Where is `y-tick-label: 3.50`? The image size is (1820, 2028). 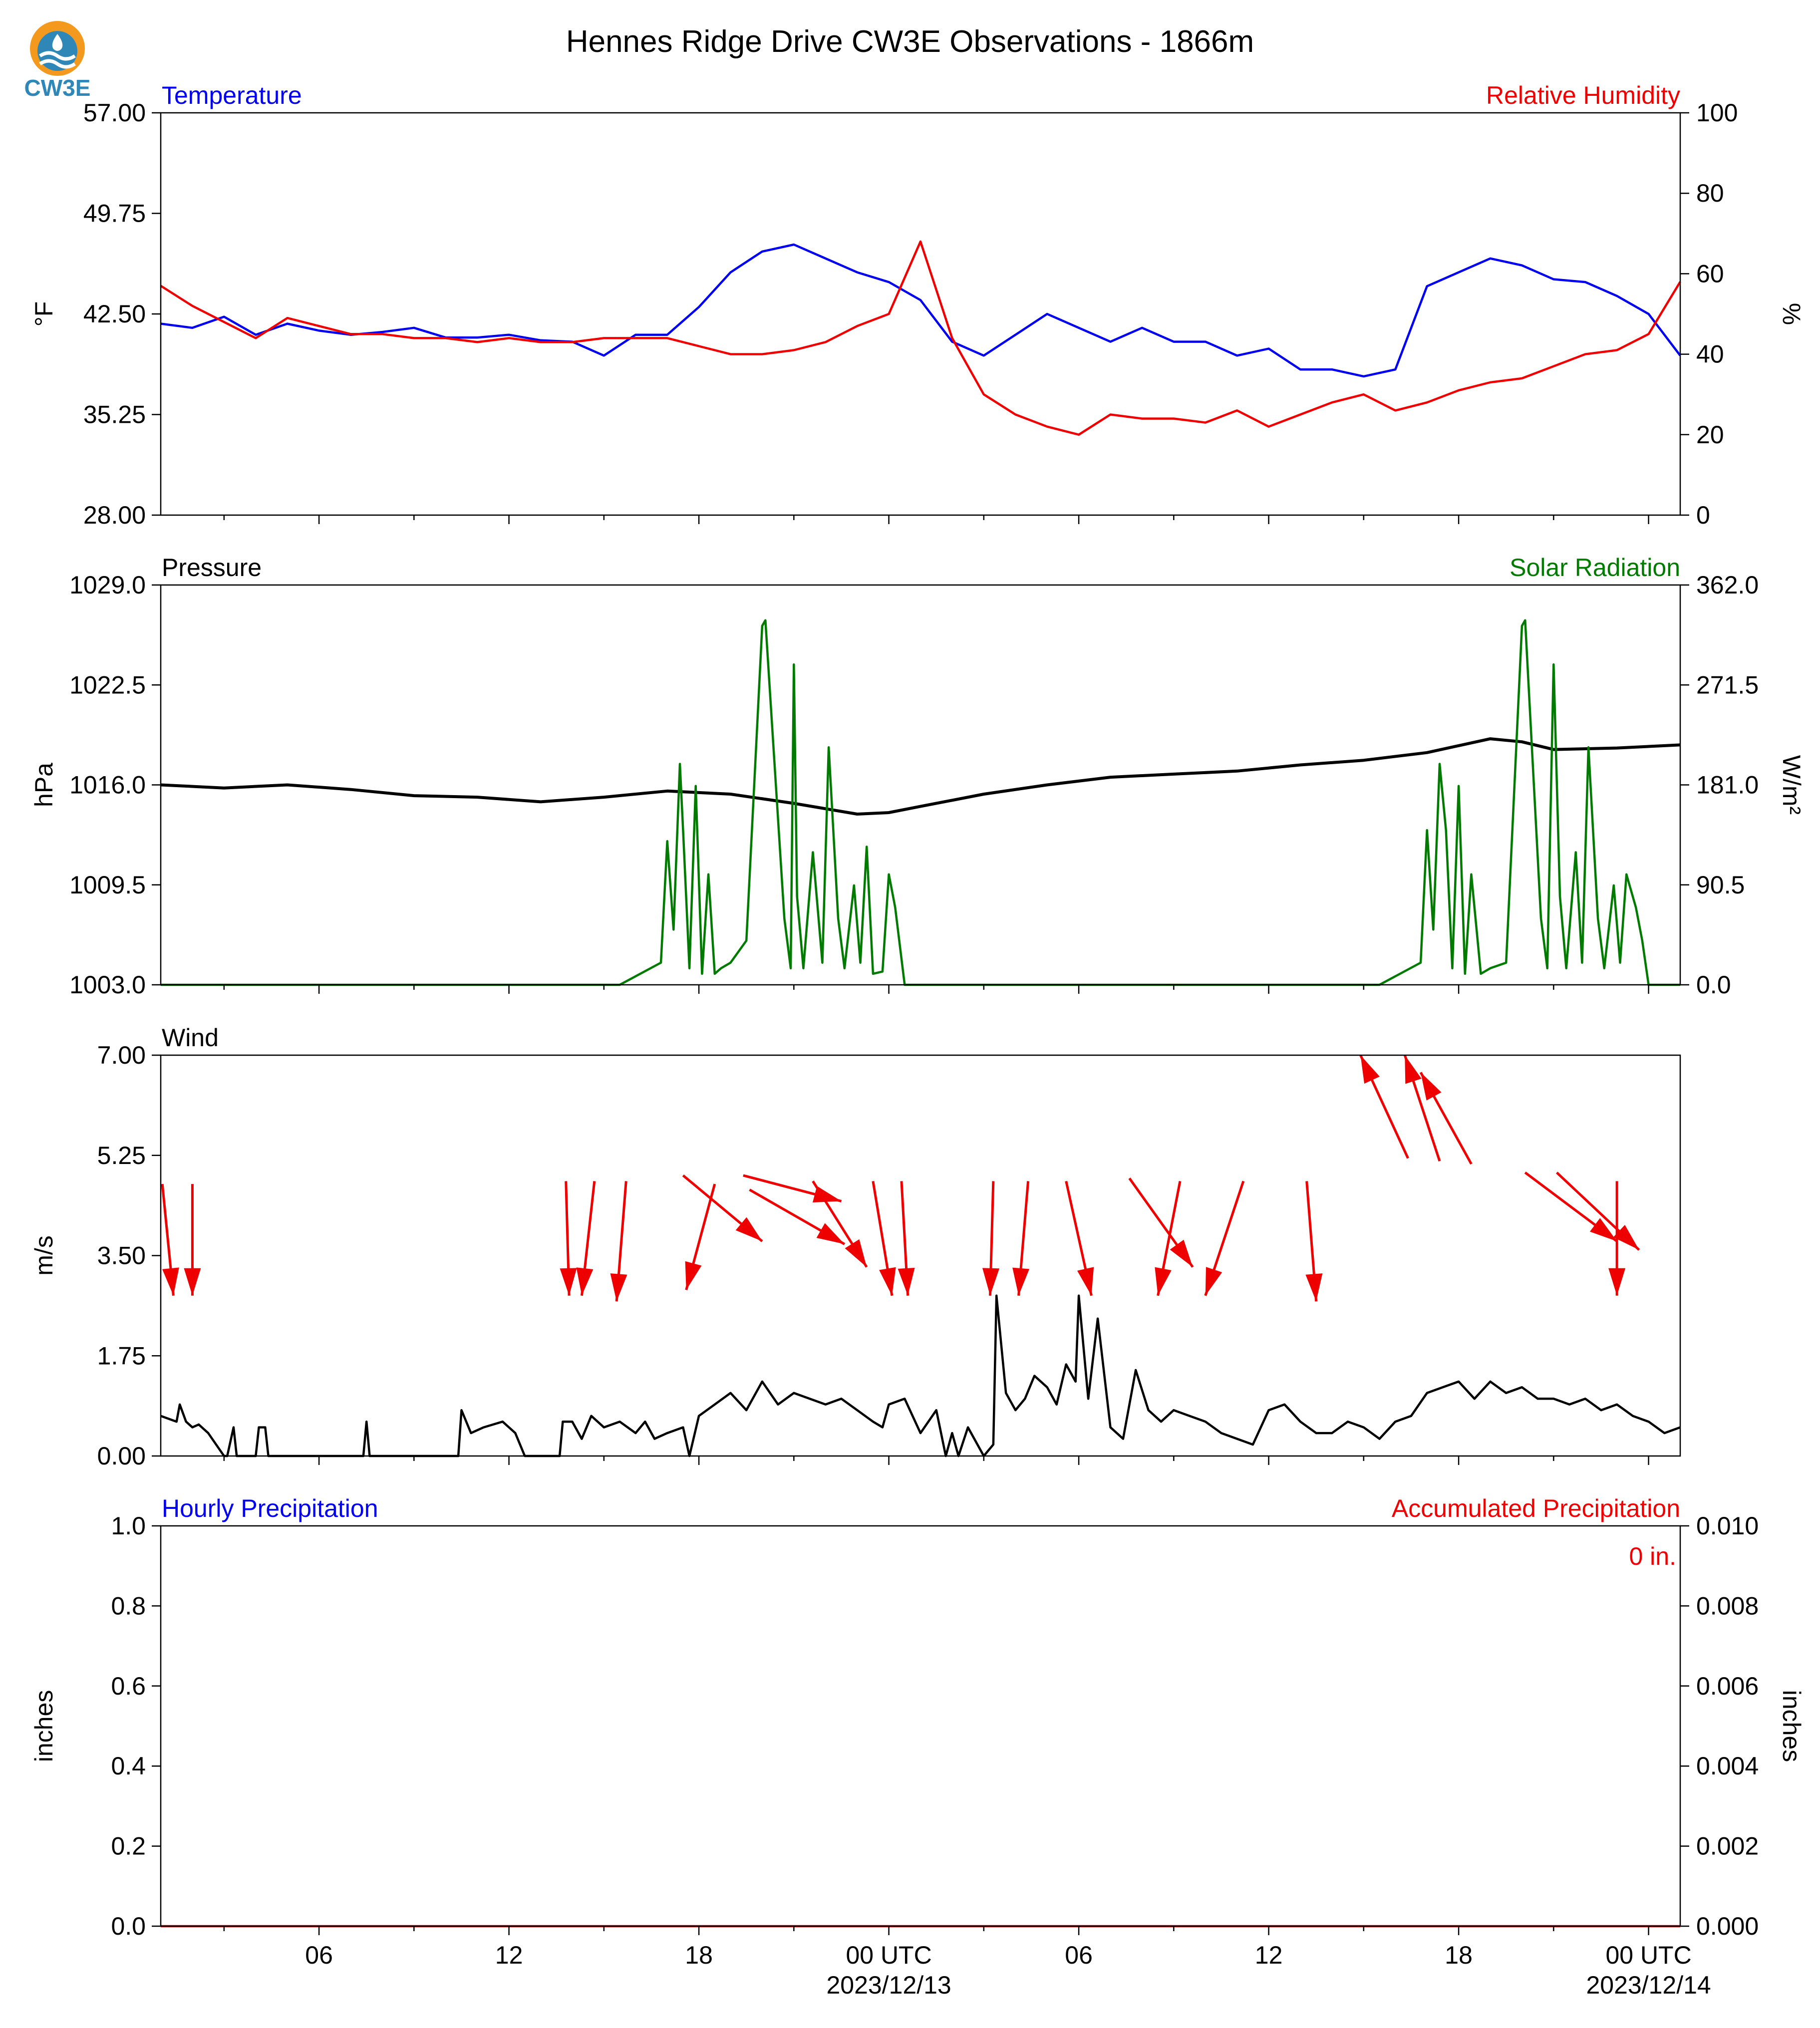
y-tick-label: 3.50 is located at coordinates (121, 1256).